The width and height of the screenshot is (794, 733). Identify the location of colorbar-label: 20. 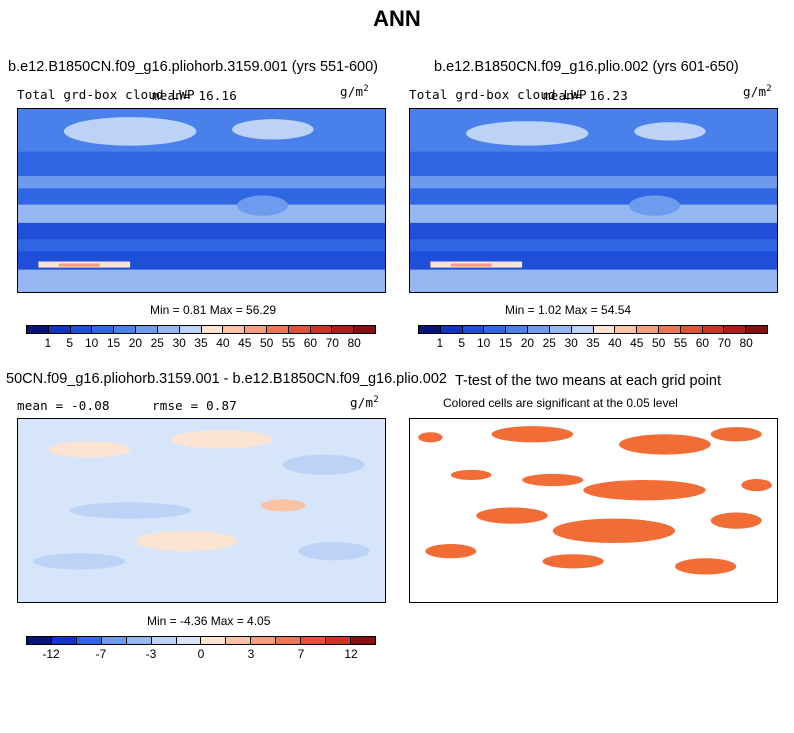
(527, 343).